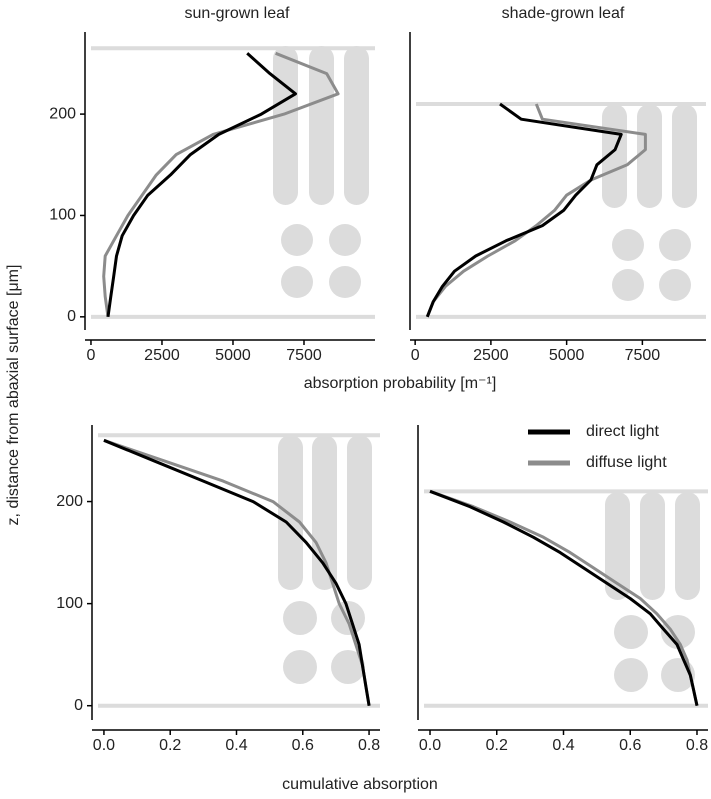 The height and width of the screenshot is (799, 711). I want to click on legend-label: direct light, so click(622, 431).